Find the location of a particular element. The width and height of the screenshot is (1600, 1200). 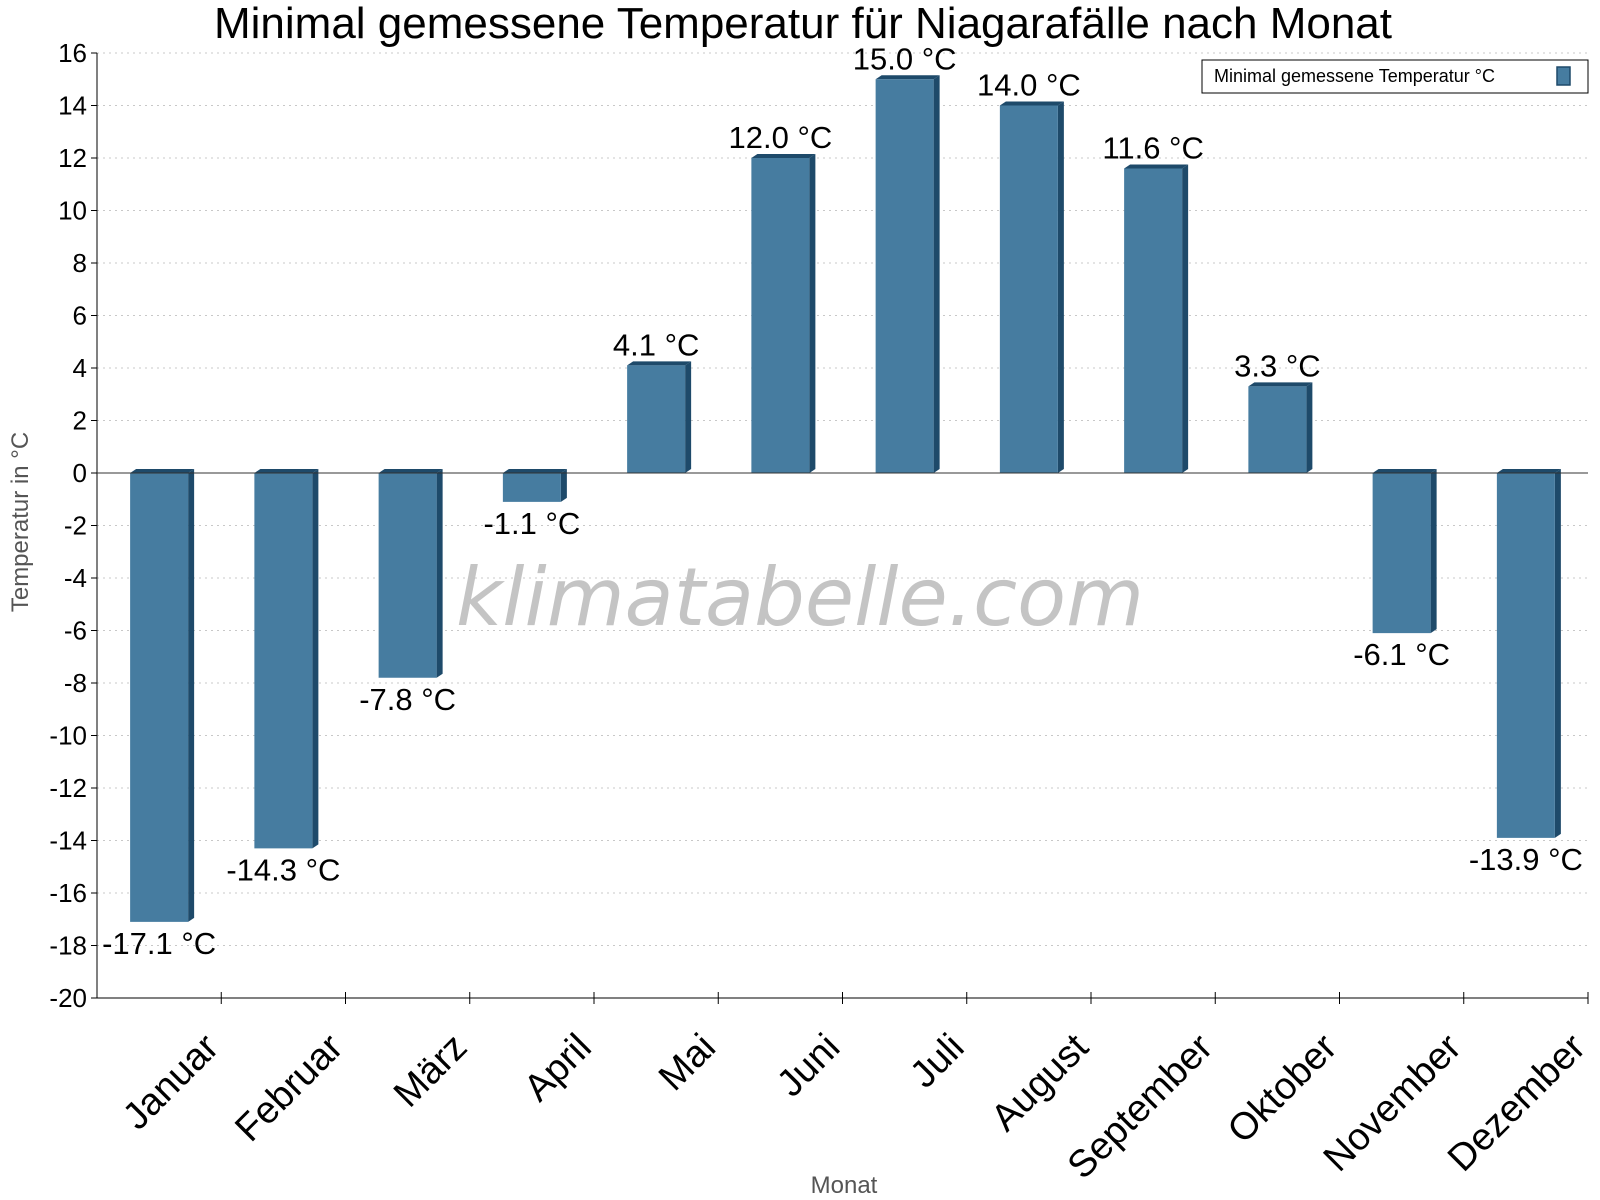

y-tick-label: 8 is located at coordinates (80, 263).